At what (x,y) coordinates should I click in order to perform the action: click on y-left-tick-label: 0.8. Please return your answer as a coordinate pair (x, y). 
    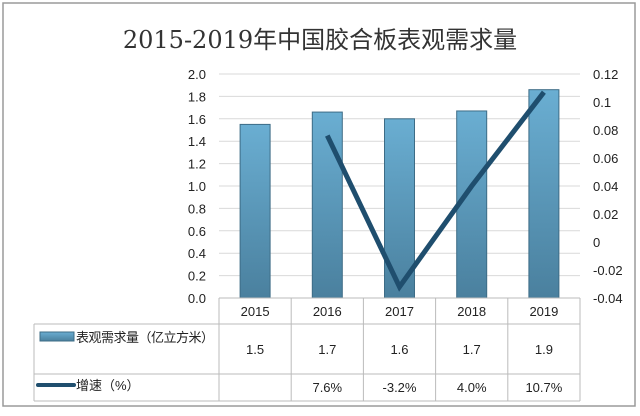
    Looking at the image, I should click on (197, 208).